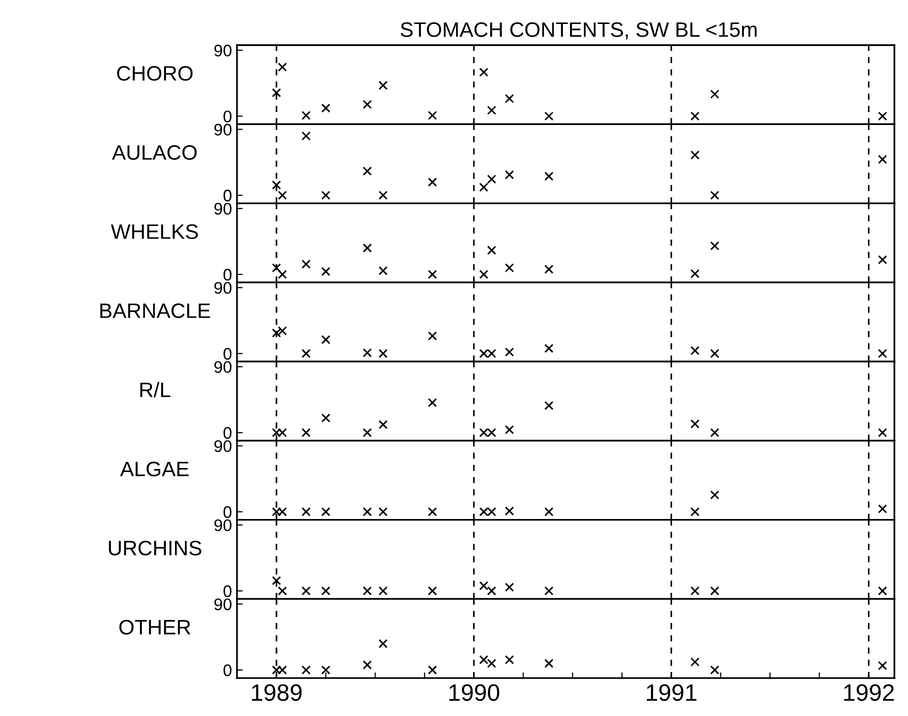 Image resolution: width=908 pixels, height=716 pixels. What do you see at coordinates (155, 73) in the screenshot?
I see `y-axis-title: CHORO` at bounding box center [155, 73].